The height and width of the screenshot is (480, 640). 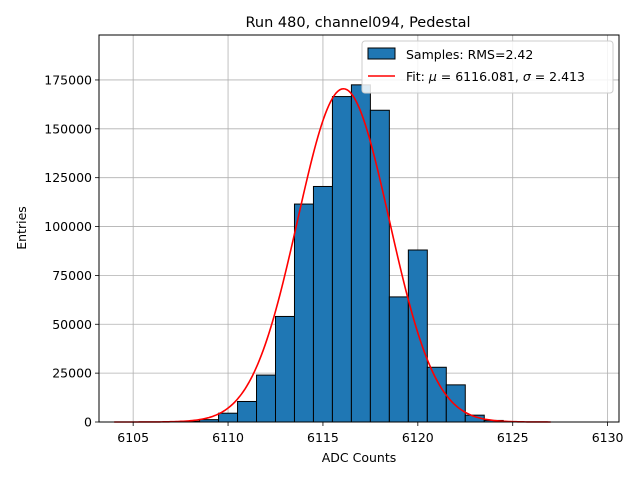 I want to click on y-tick-label: 125000, so click(x=68, y=177).